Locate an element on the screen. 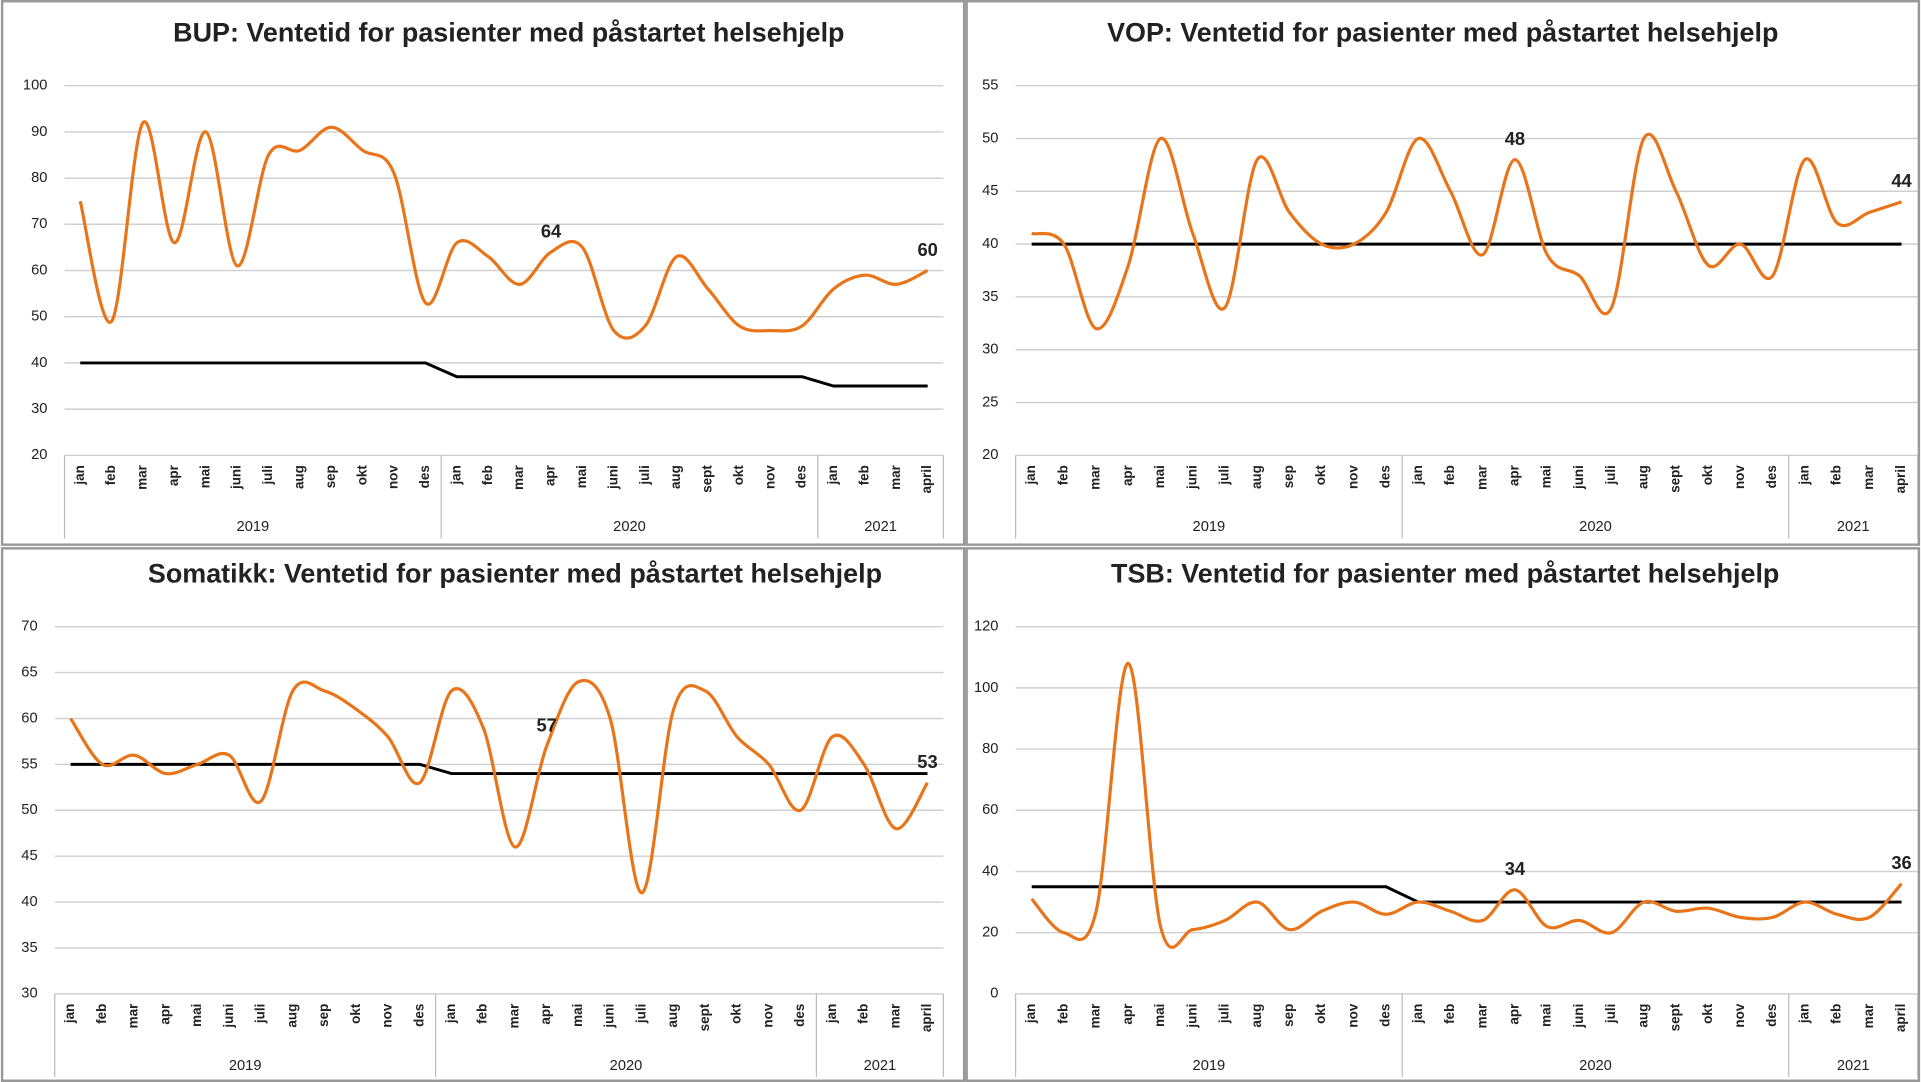 The height and width of the screenshot is (1082, 1921). data-label: 48 is located at coordinates (1515, 138).